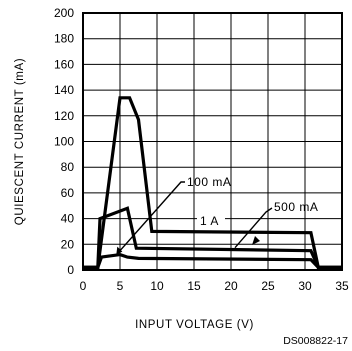  I want to click on y-axis-label: QUIESCENT CURRENT (mA), so click(20, 141).